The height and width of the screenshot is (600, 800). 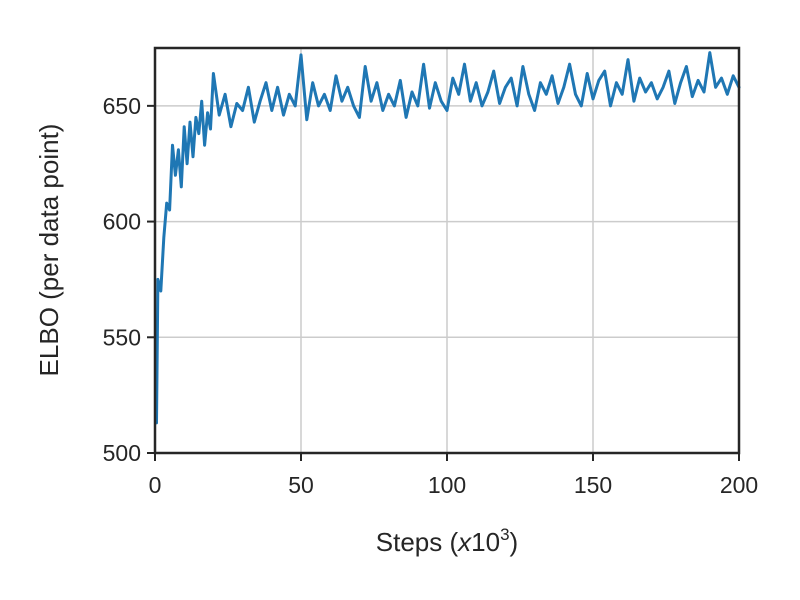 I want to click on x-tick-label: 0, so click(x=155, y=485).